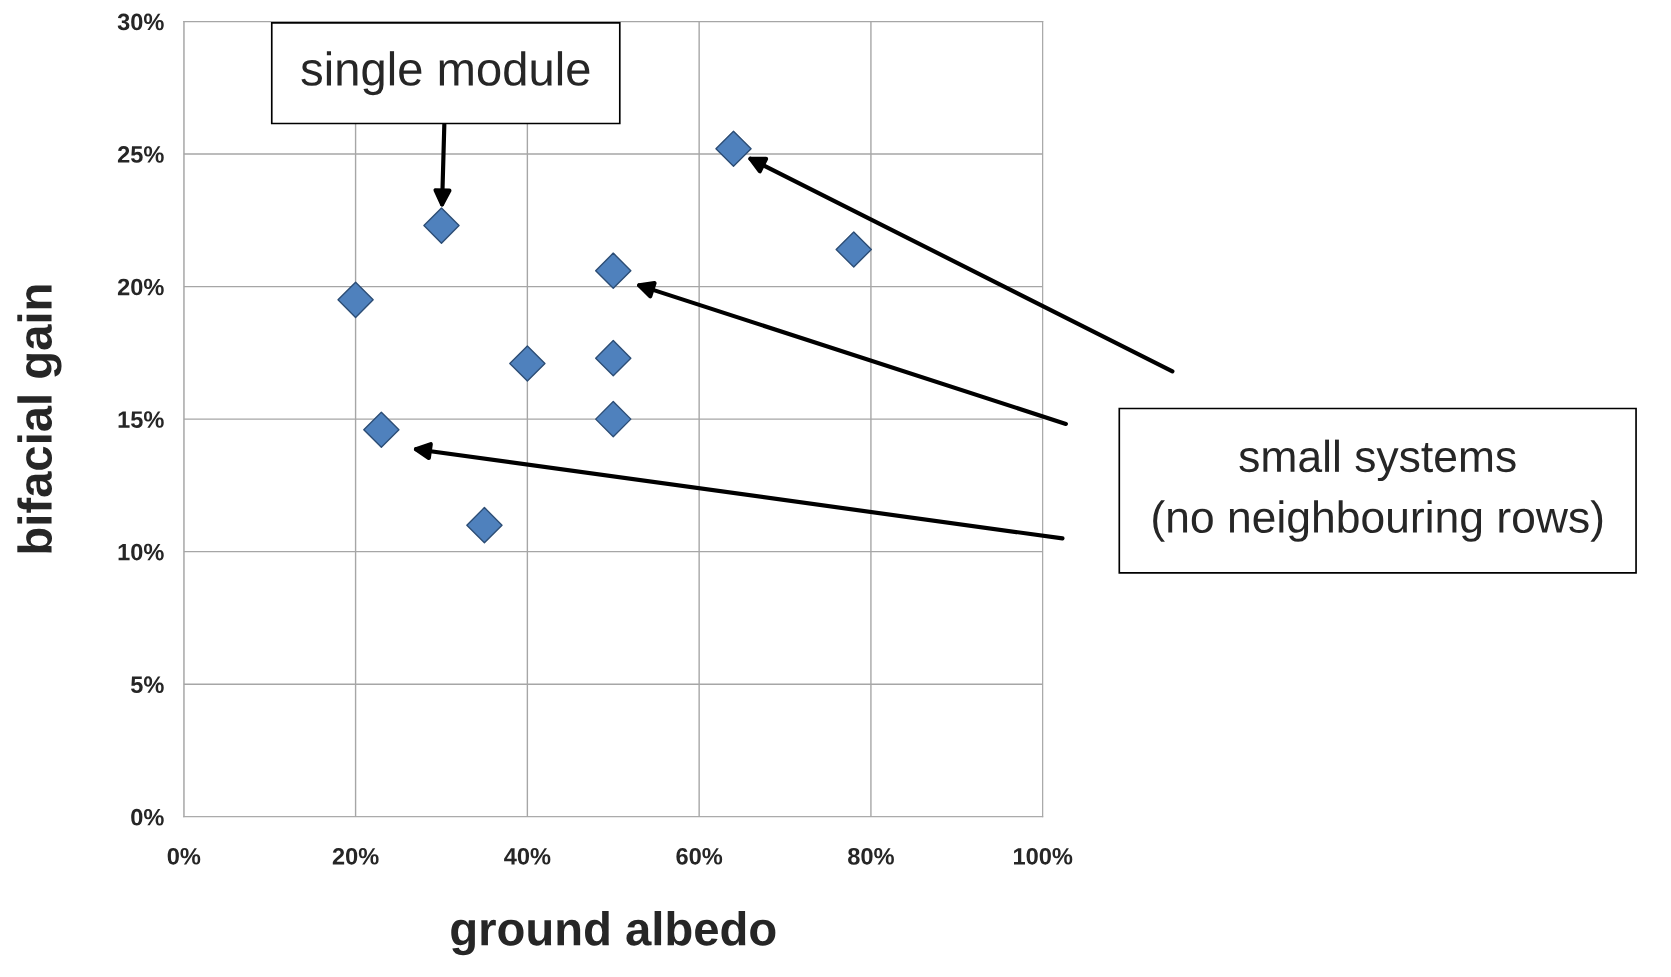  I want to click on annotation: single module, so click(445, 73).